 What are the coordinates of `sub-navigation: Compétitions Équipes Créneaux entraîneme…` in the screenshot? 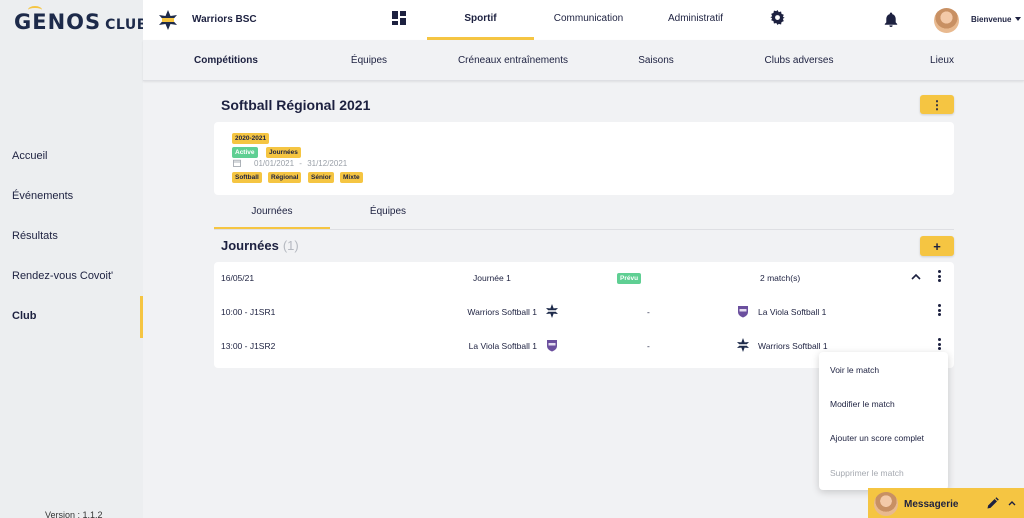 It's located at (583, 60).